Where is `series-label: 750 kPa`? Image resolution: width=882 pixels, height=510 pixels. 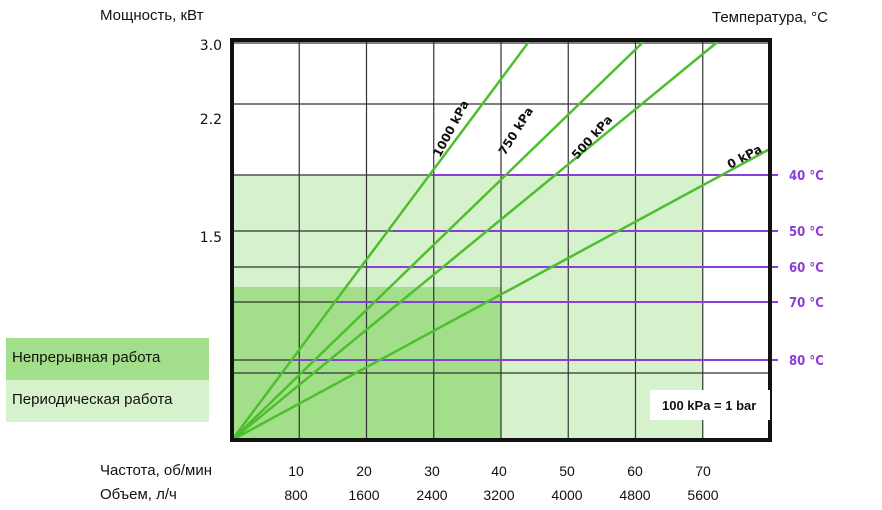
series-label: 750 kPa is located at coordinates (516, 131).